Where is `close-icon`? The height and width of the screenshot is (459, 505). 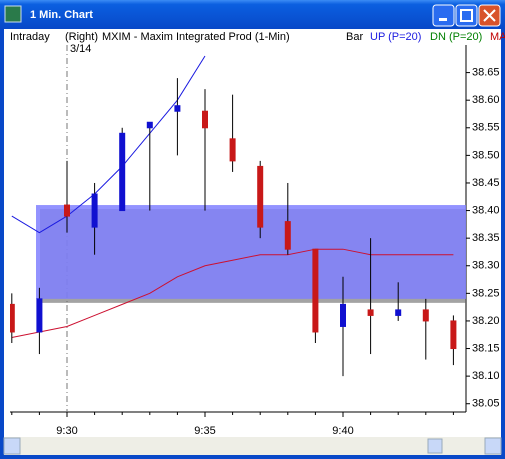 close-icon is located at coordinates (489, 15).